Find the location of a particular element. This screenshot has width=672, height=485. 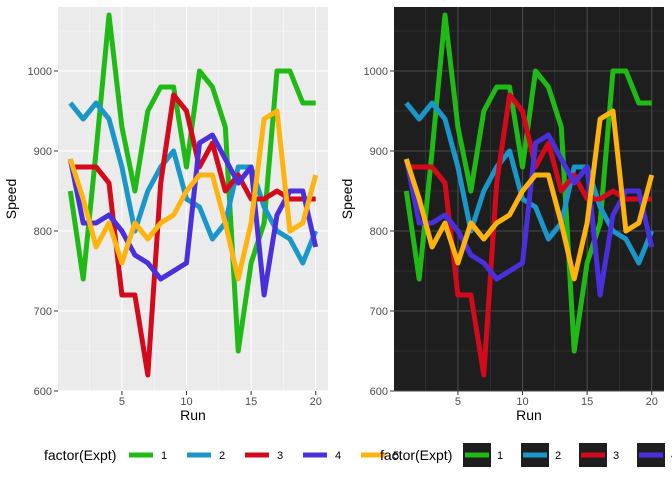

legend-label: 4 is located at coordinates (338, 456).